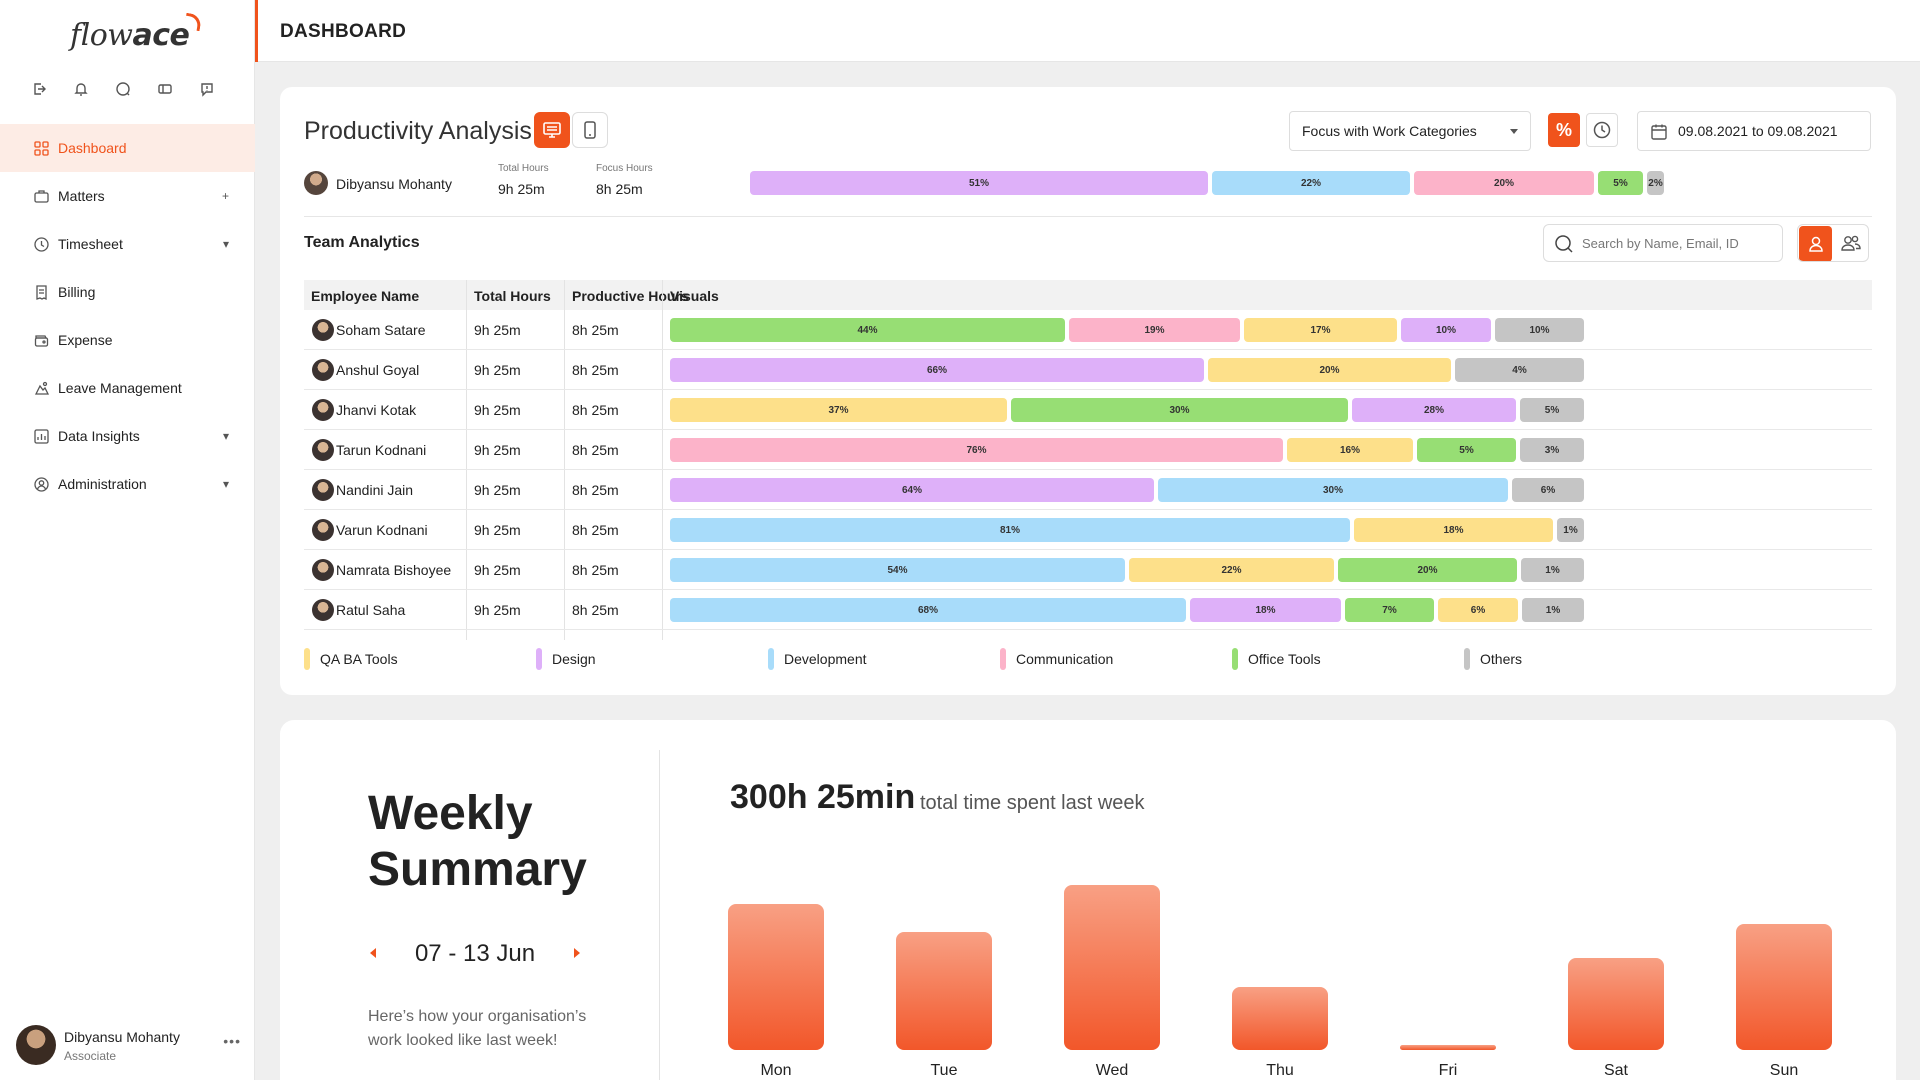 This screenshot has width=1920, height=1080. What do you see at coordinates (552, 130) in the screenshot?
I see `desktop-view-button` at bounding box center [552, 130].